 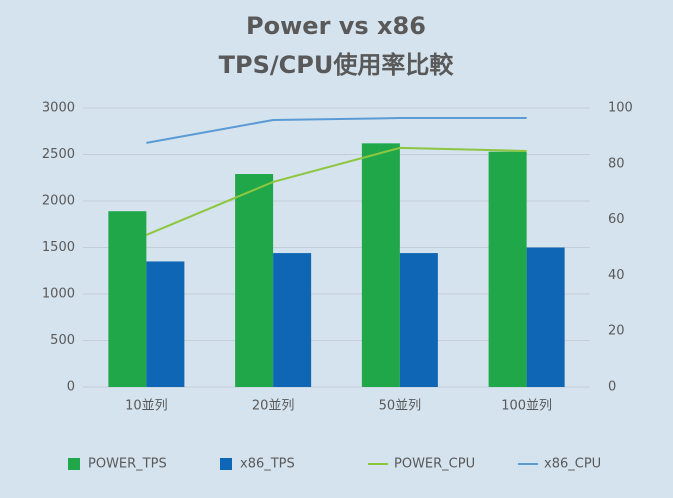 What do you see at coordinates (146, 406) in the screenshot?
I see `x-tick-label: 10並列` at bounding box center [146, 406].